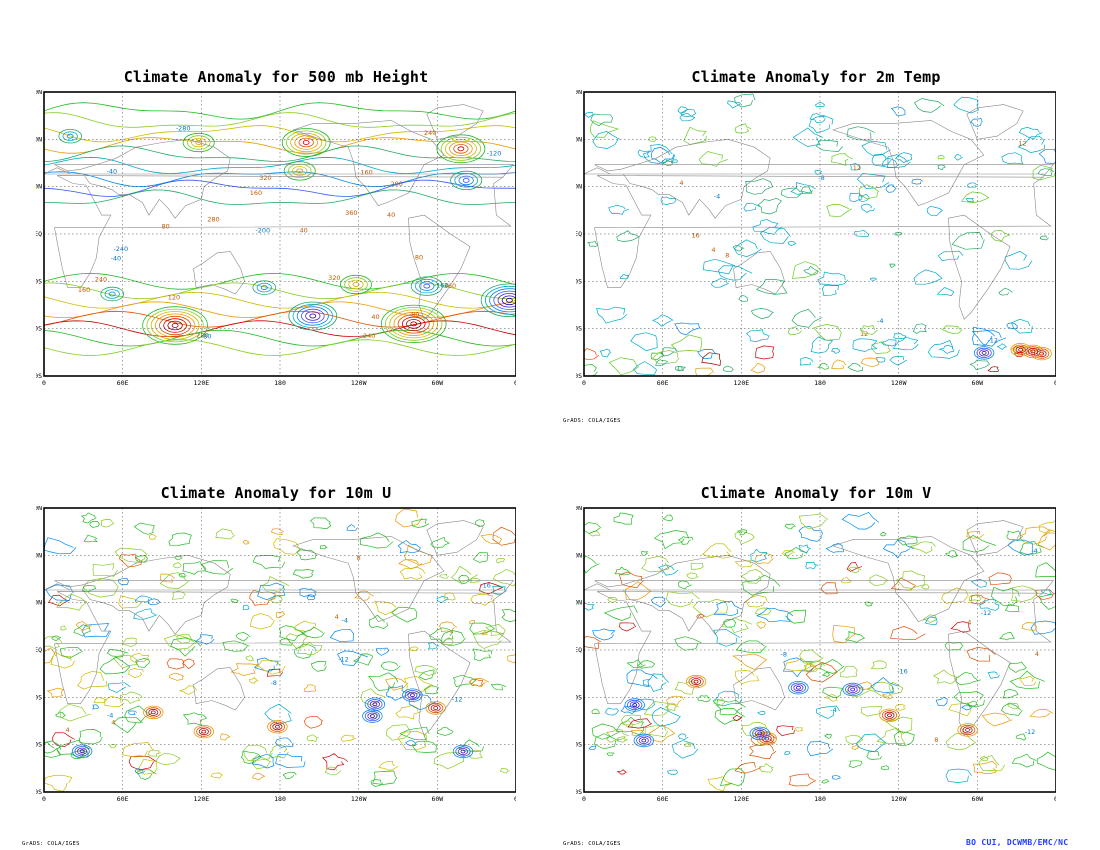  What do you see at coordinates (899, 383) in the screenshot?
I see `longitude-tick-label: 120W` at bounding box center [899, 383].